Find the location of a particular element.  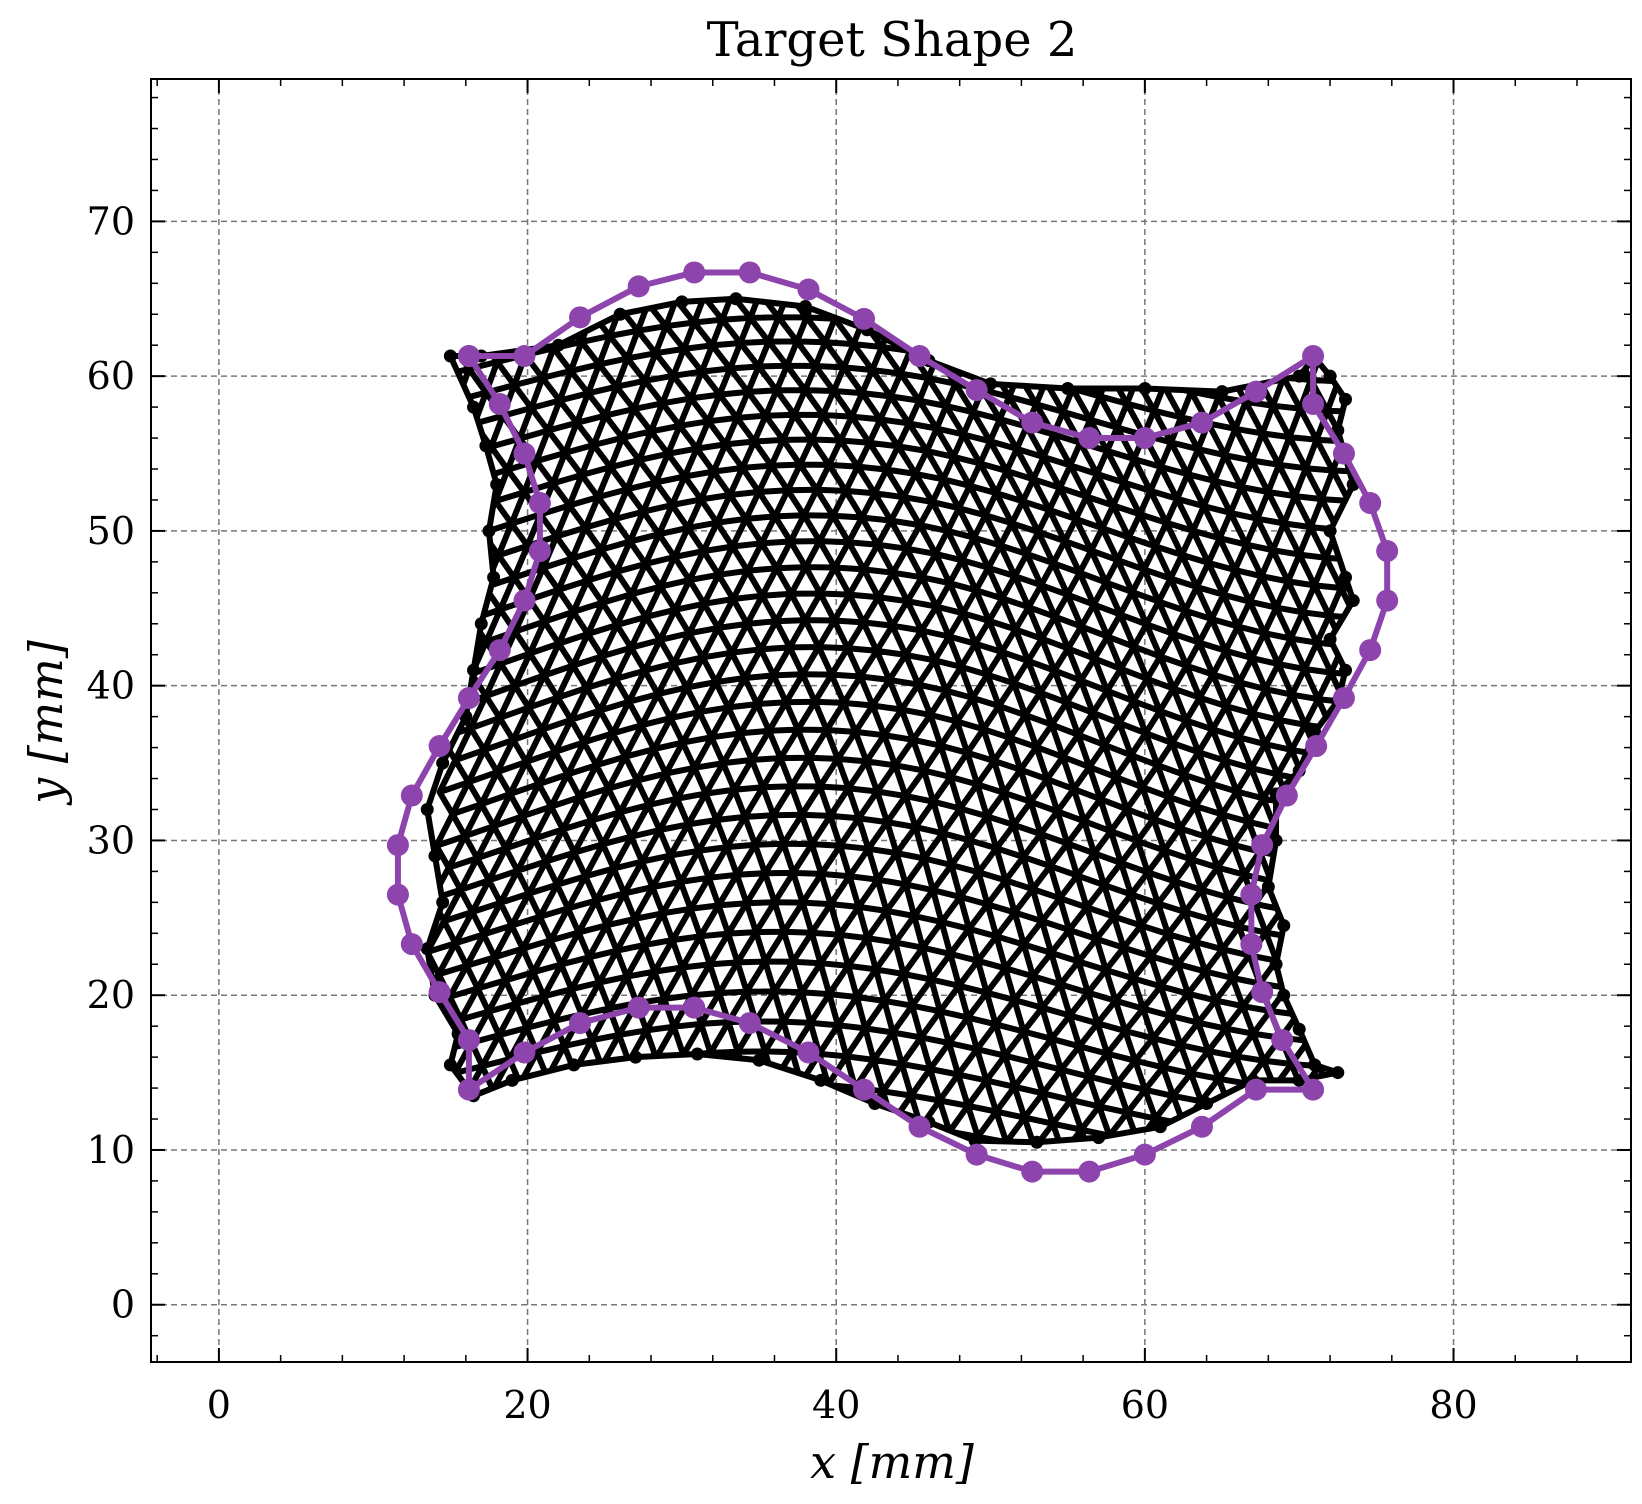

y-tick-label: 70 is located at coordinates (111, 221).